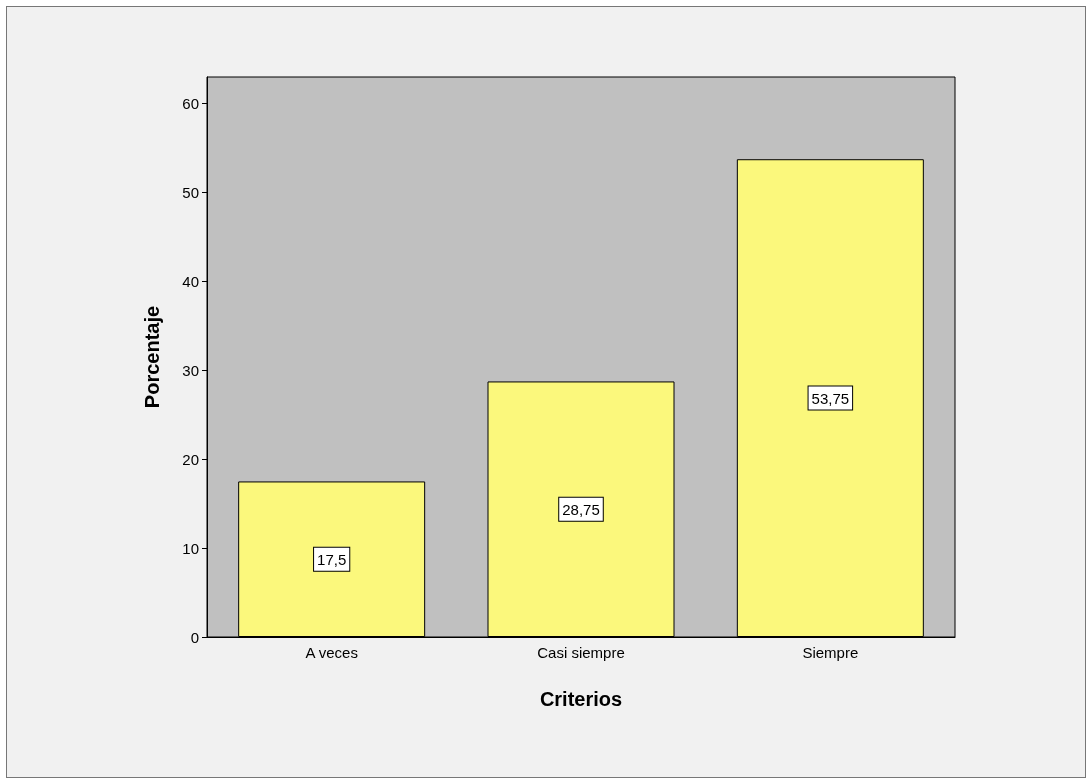  Describe the element at coordinates (830, 398) in the screenshot. I see `data-label: 53,75` at that location.